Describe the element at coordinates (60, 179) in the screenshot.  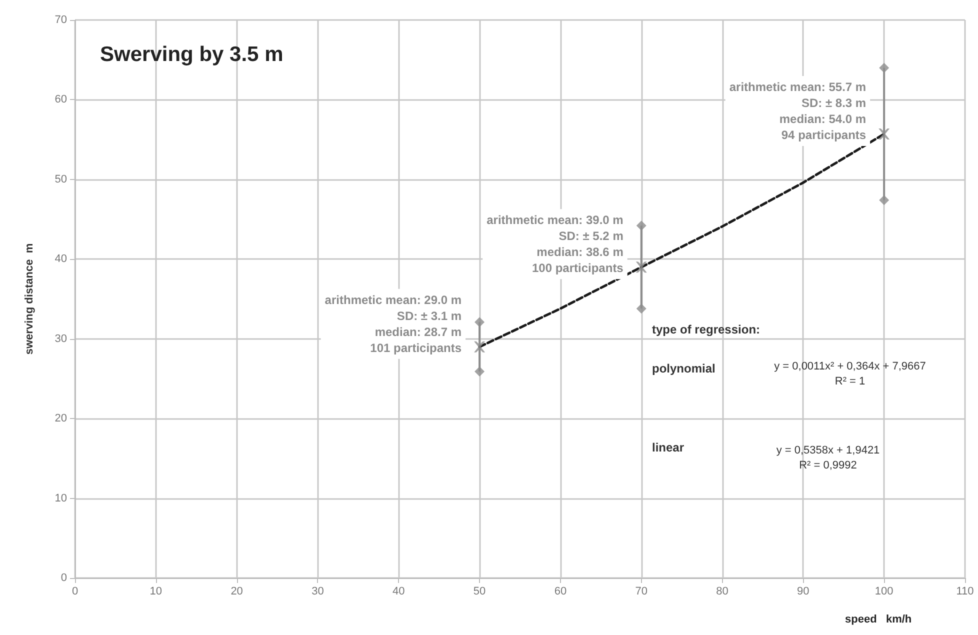
I see `y-tick-label: 50` at that location.